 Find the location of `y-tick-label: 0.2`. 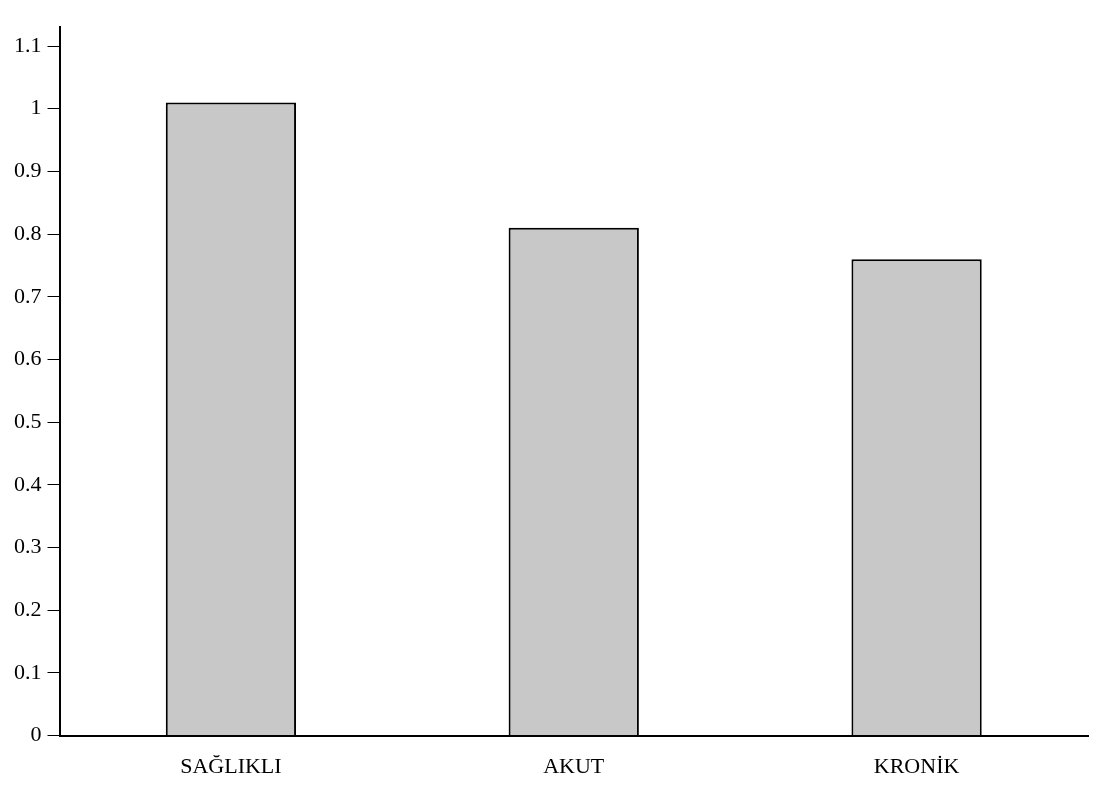

y-tick-label: 0.2 is located at coordinates (28, 608).